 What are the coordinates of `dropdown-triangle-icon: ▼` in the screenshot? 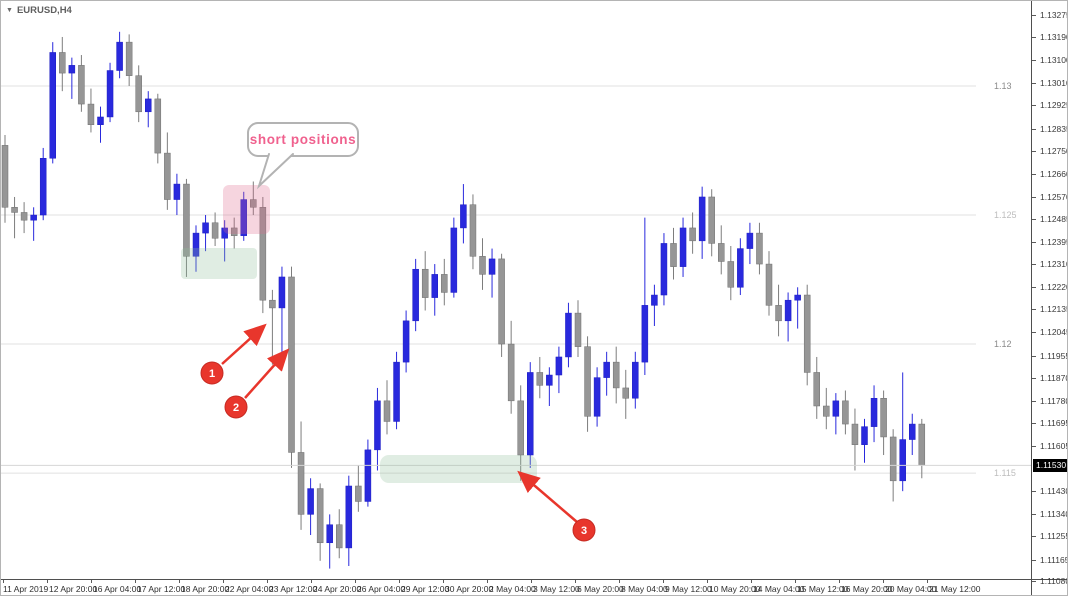 It's located at (9, 10).